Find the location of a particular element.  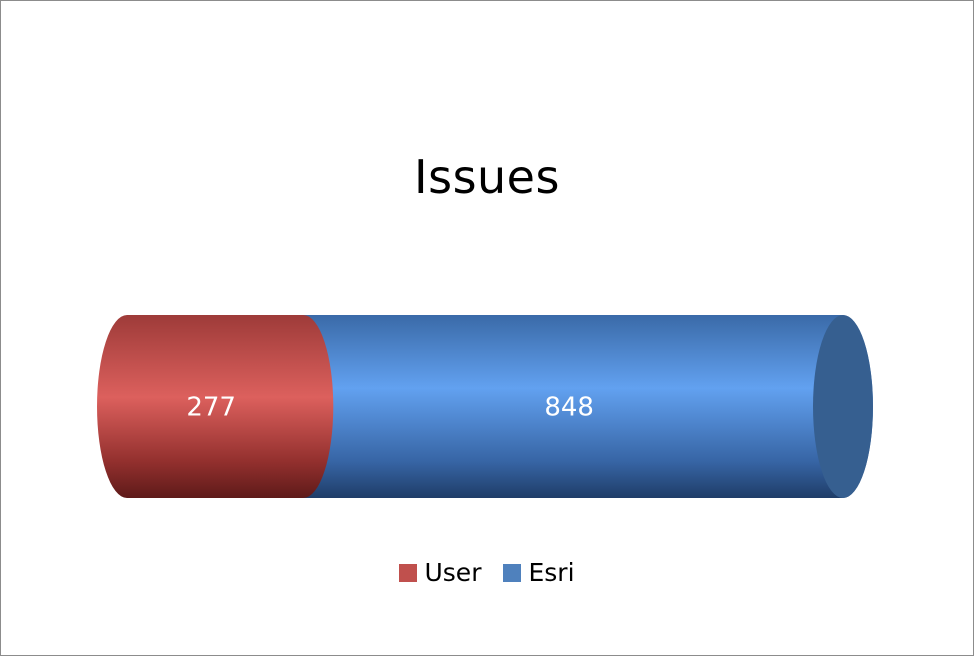

legend-label: Esri is located at coordinates (551, 572).